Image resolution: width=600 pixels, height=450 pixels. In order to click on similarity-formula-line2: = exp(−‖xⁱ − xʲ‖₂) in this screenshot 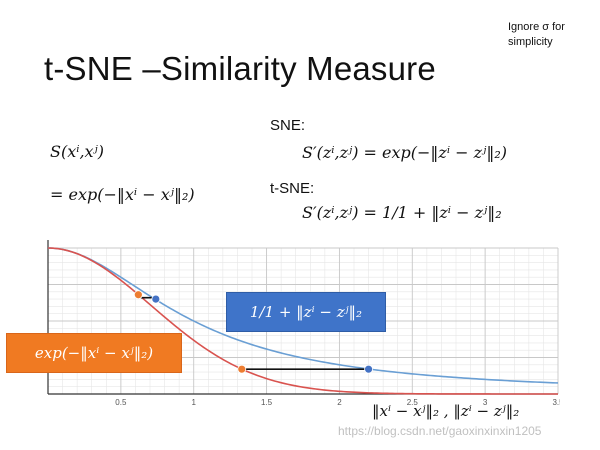, I will do `click(122, 194)`.